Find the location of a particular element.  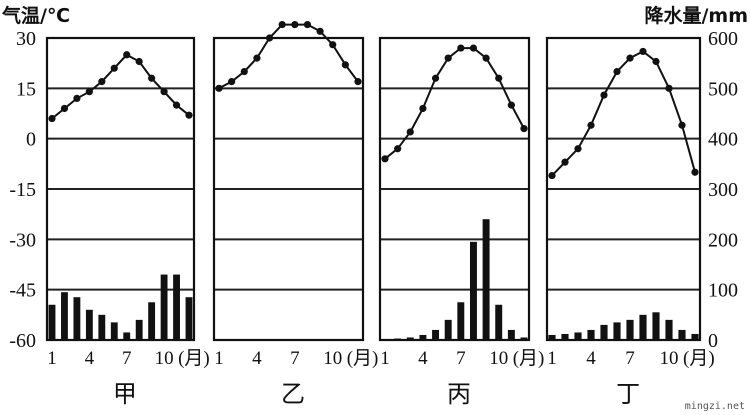

left-tick-label: -30 is located at coordinates (22, 240).